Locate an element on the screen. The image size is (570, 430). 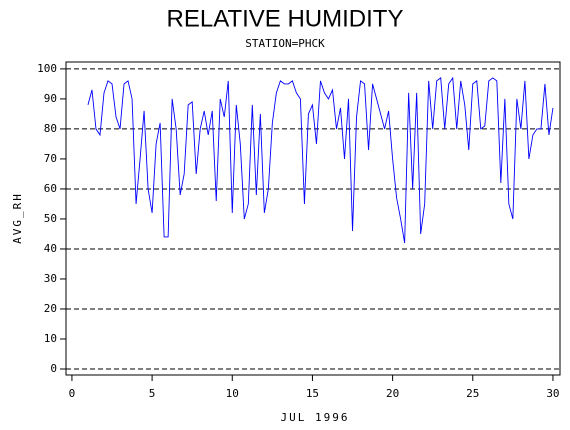
y-tick-label: 90 is located at coordinates (50, 98).